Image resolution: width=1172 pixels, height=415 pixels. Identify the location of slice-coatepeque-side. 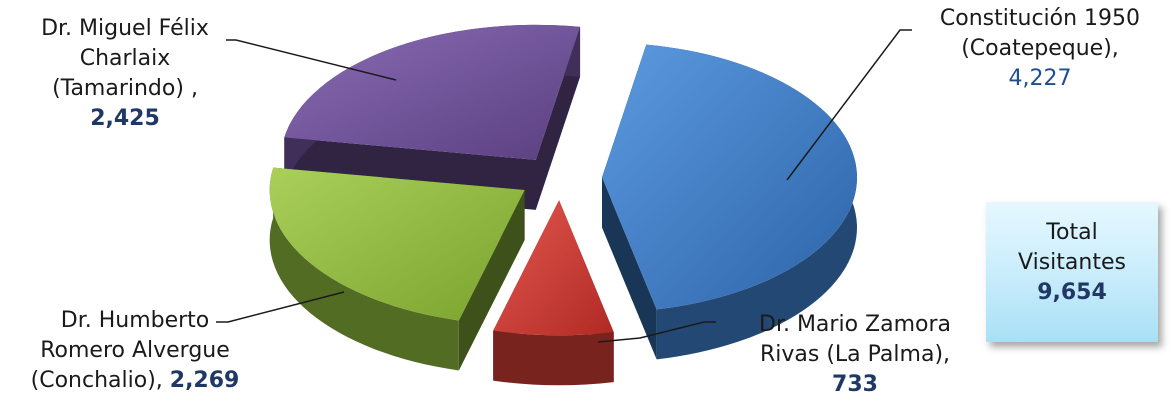
(629, 202).